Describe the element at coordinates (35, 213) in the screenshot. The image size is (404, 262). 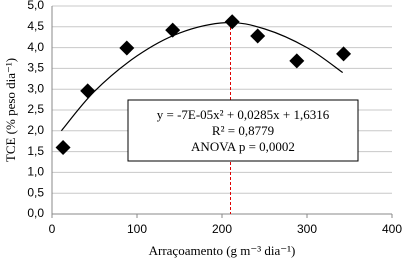
I see `y-tick-label: 0,0` at that location.